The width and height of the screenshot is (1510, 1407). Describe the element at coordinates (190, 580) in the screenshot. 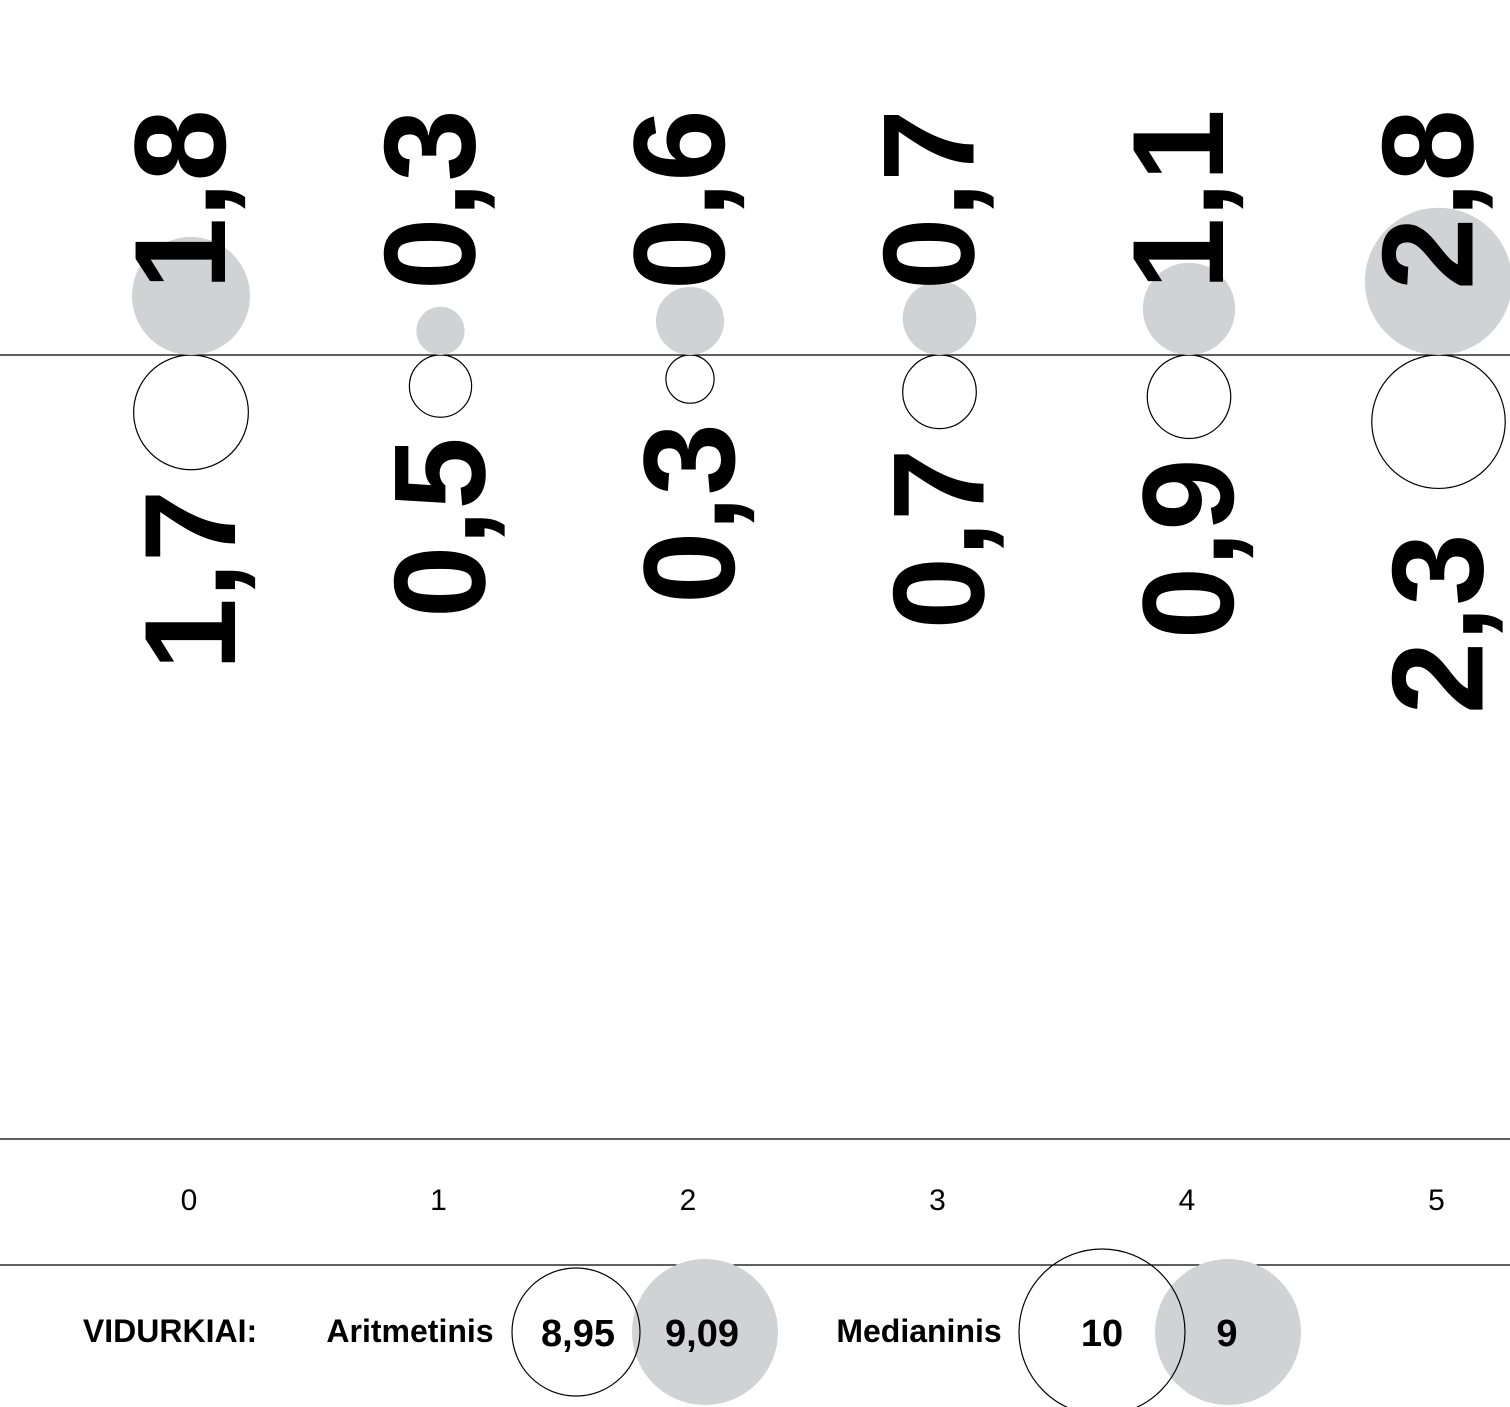

I see `outline-value-label-0: 1,7` at that location.